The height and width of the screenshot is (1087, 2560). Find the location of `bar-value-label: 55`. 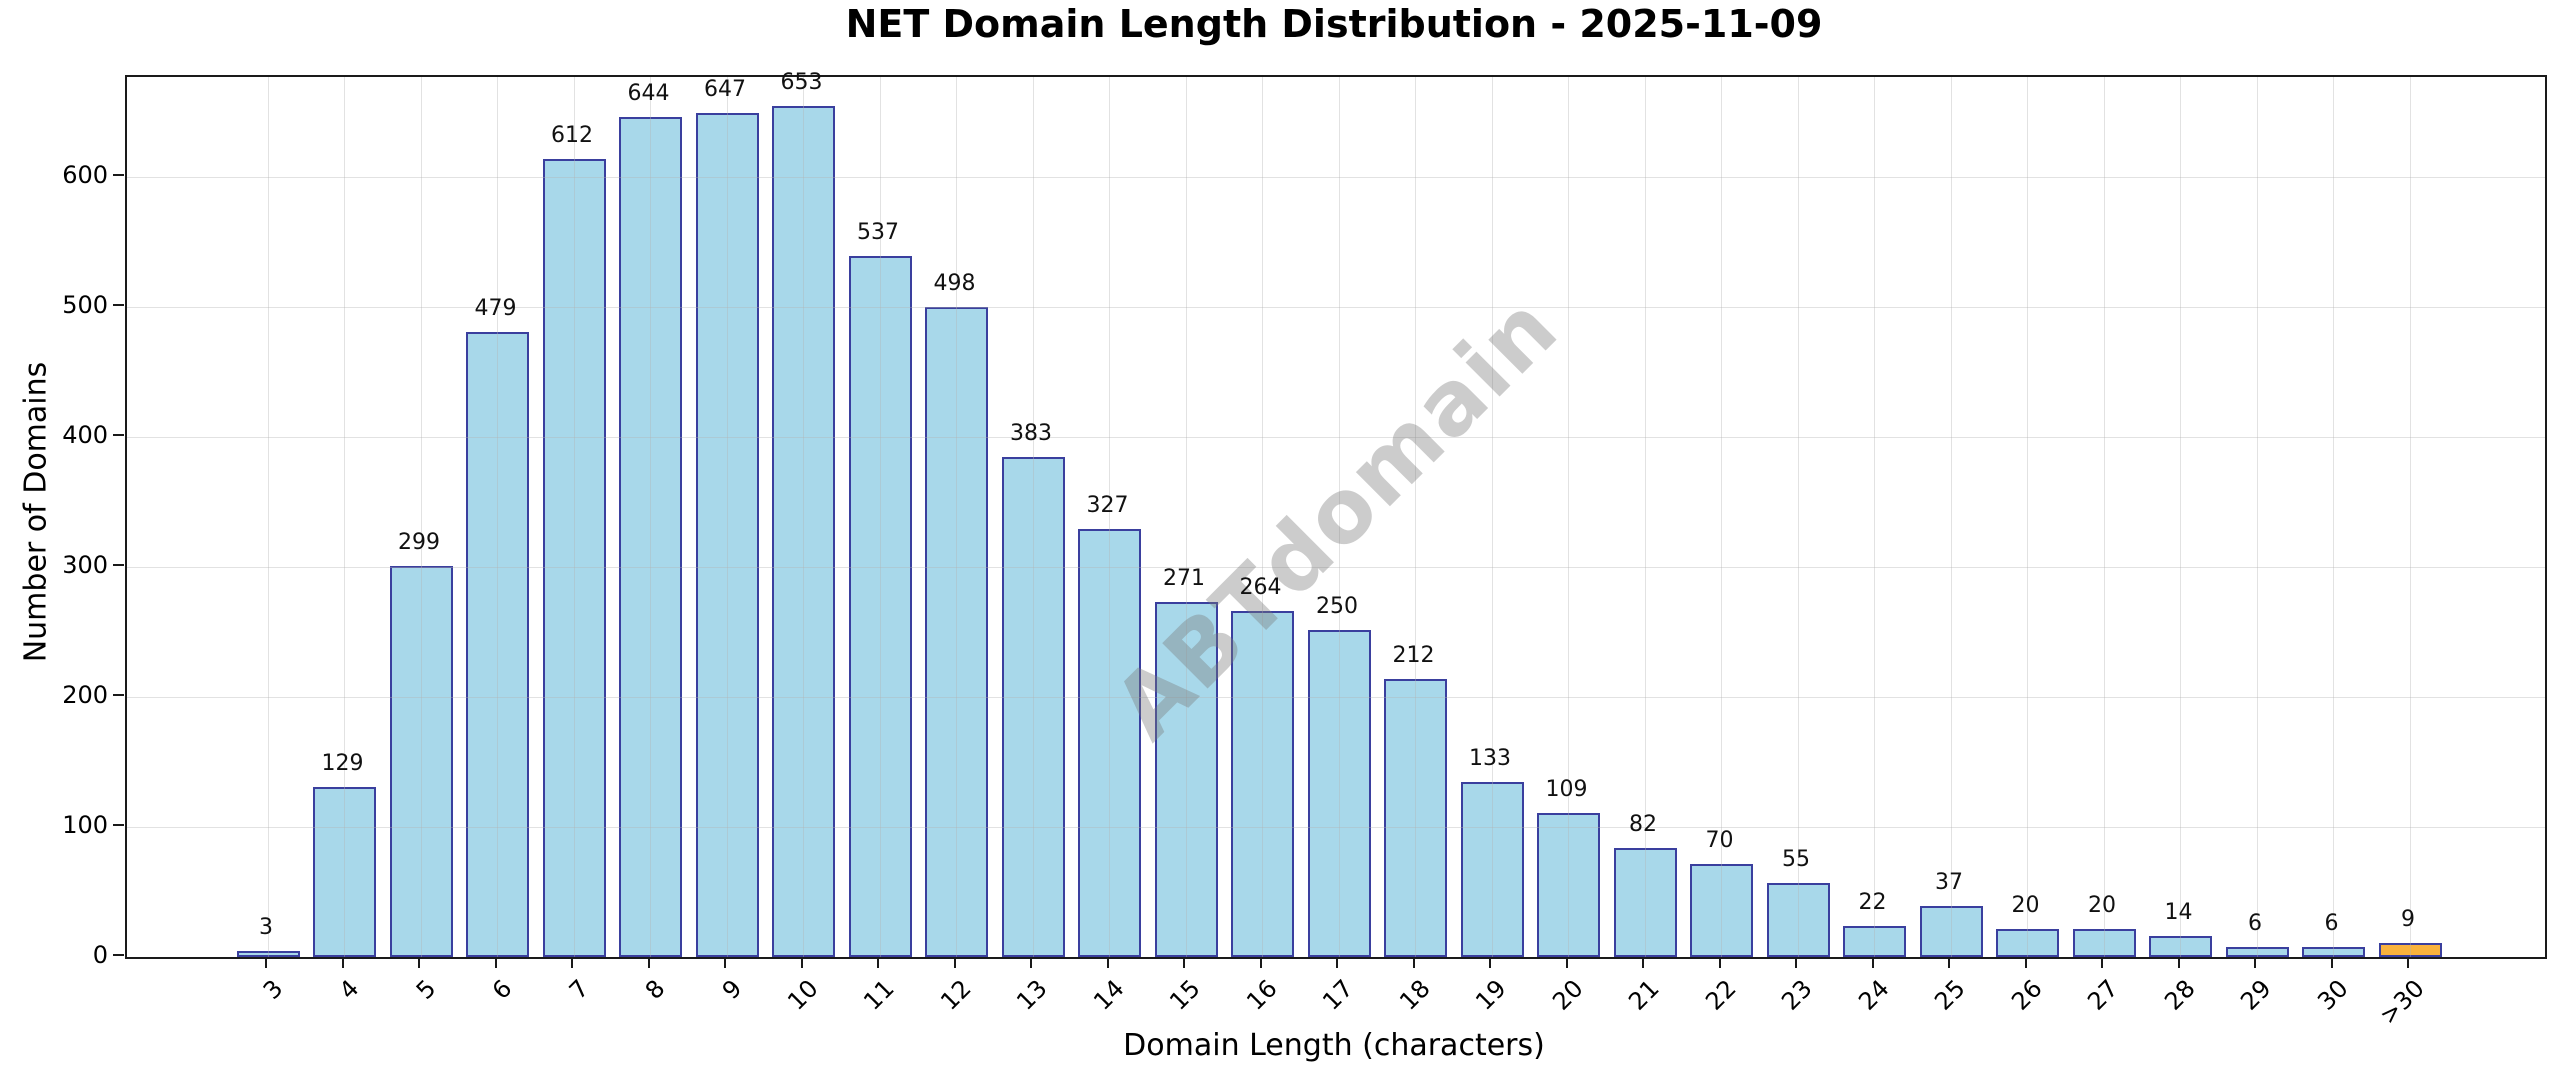

bar-value-label: 55 is located at coordinates (1796, 859).